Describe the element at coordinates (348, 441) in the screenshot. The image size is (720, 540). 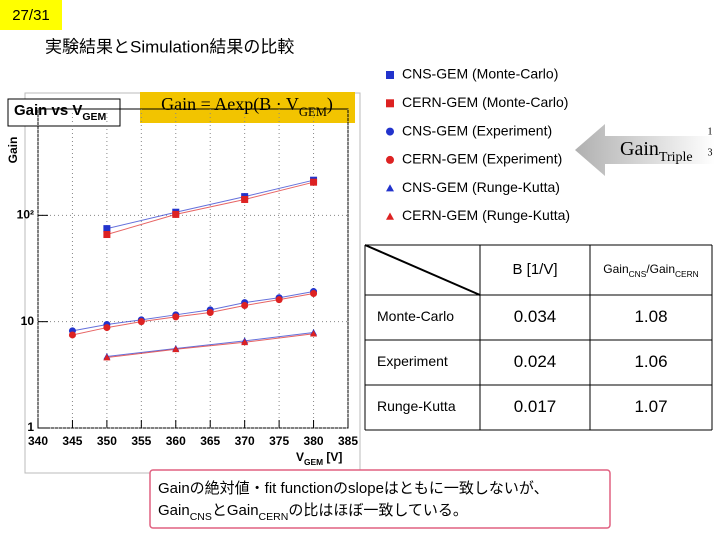
I see `x-tick-label: 385` at that location.